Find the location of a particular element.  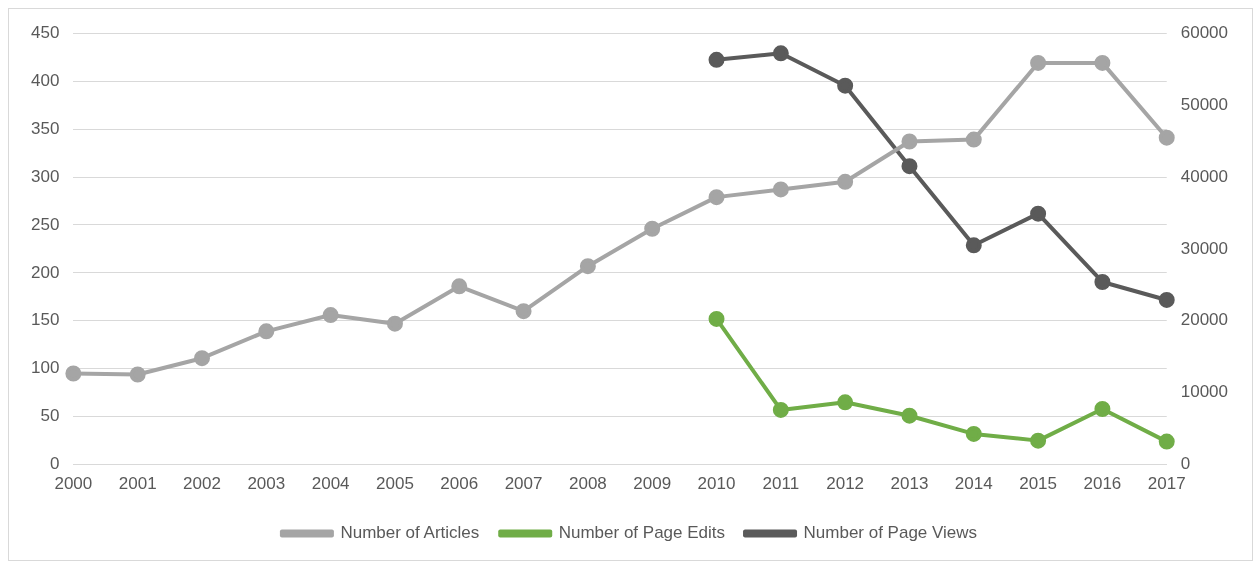

y2-tick-label: 50000 is located at coordinates (1204, 104).